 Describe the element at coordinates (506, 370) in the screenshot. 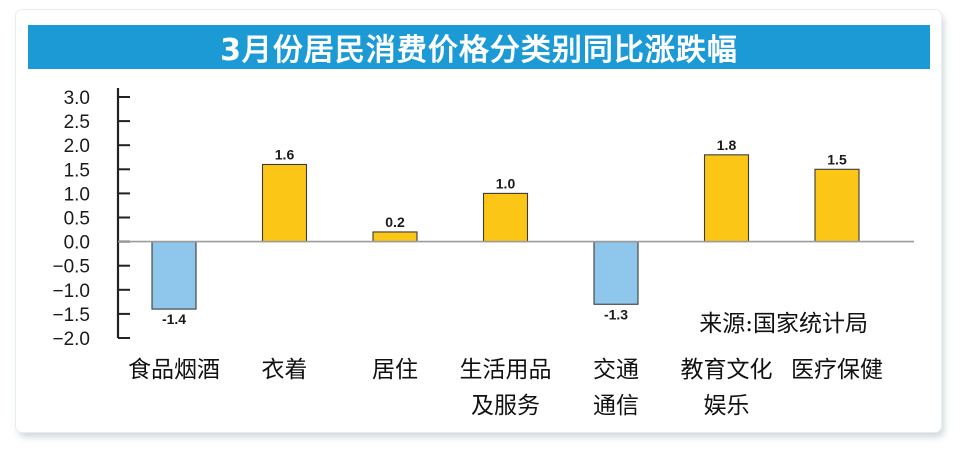

I see `category-label: 生活用品` at that location.